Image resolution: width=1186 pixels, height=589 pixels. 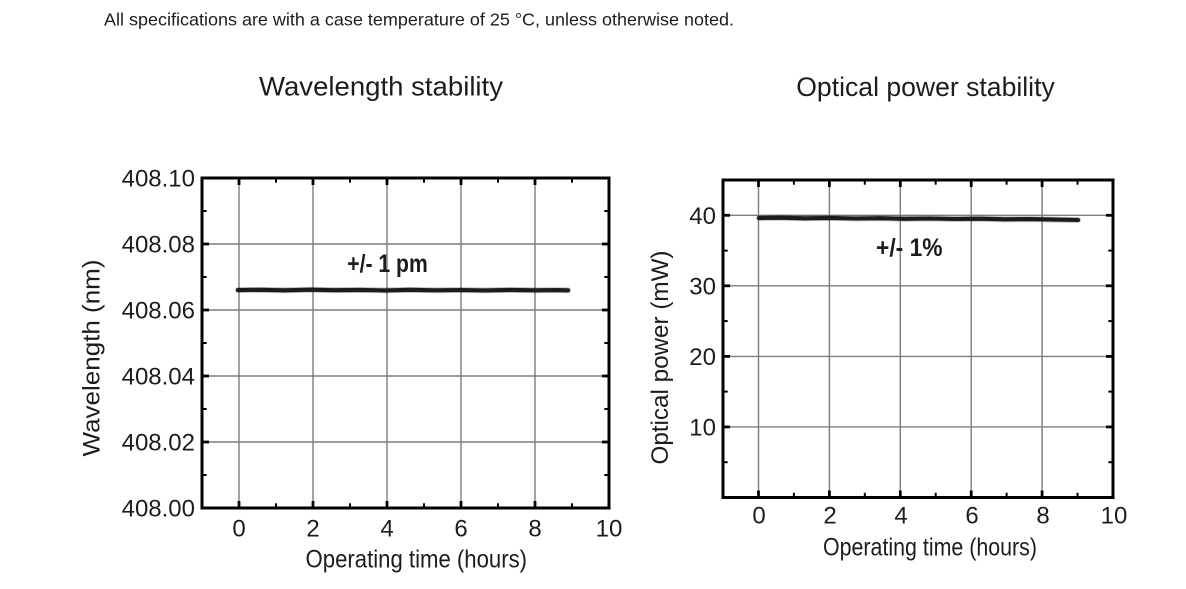 I want to click on svg-text: Wavelength (nm), so click(x=91, y=358).